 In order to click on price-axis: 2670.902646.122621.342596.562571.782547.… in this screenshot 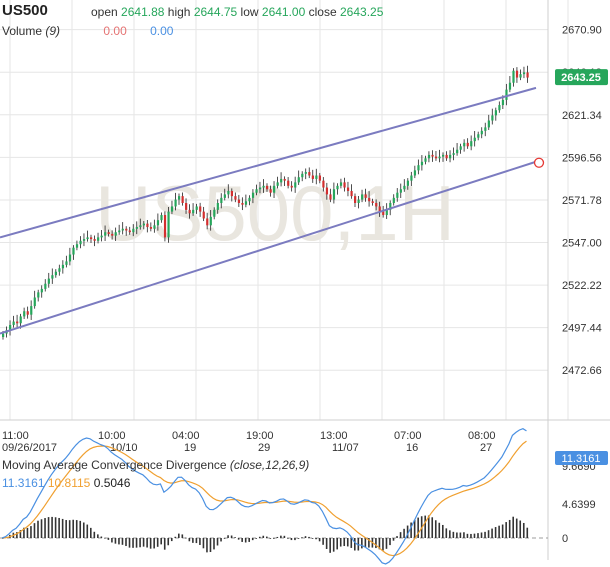, I will do `click(581, 201)`.